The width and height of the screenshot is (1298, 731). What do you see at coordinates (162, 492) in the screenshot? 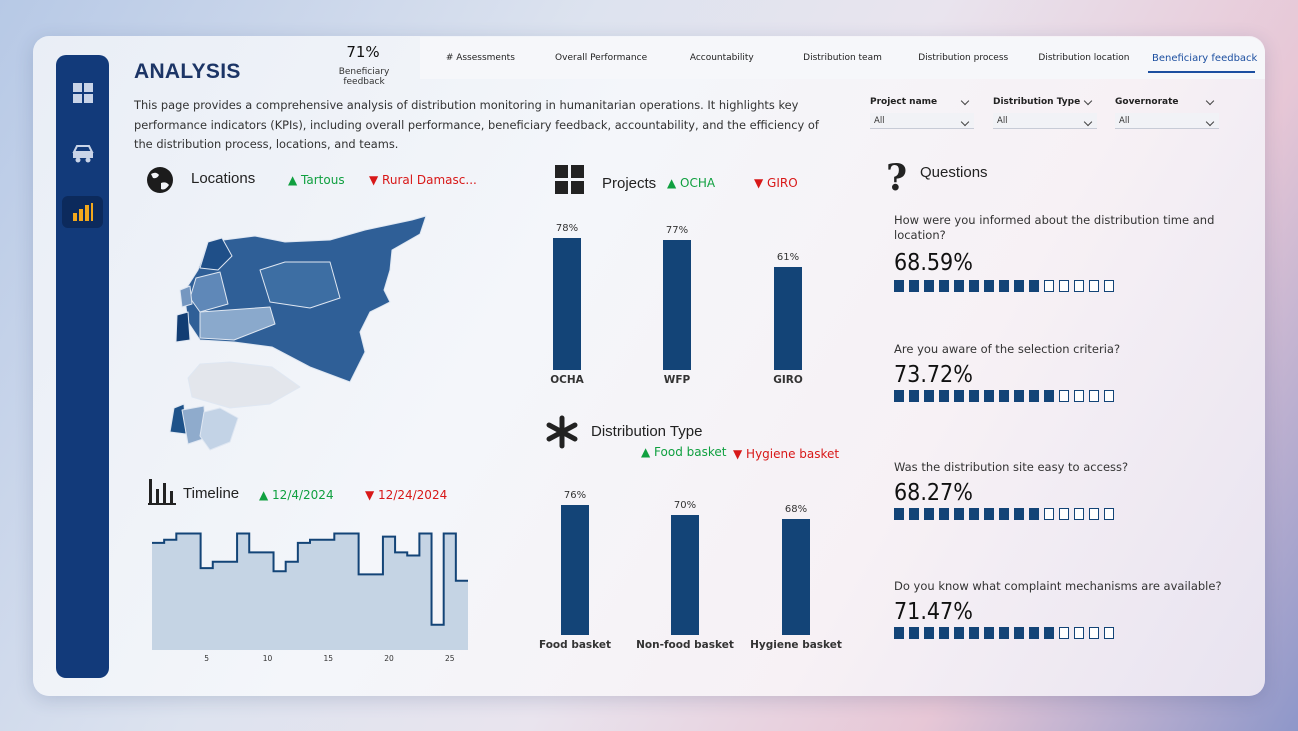
I see `bar-chart-icon` at bounding box center [162, 492].